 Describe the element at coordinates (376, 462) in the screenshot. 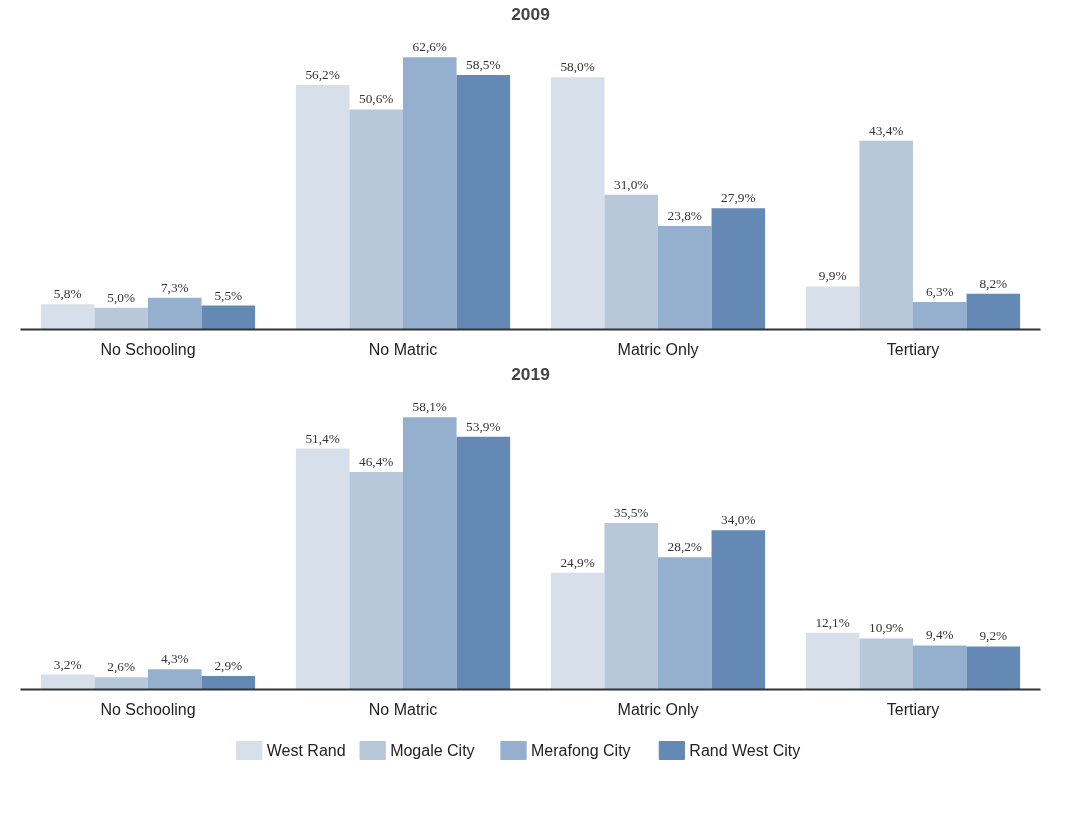

I see `data-label: 46,4%` at that location.